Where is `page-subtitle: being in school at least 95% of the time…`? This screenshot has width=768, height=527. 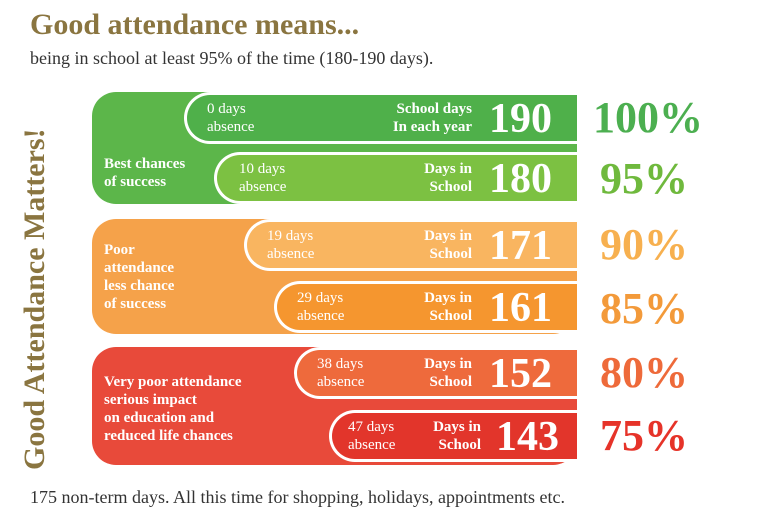
page-subtitle: being in school at least 95% of the time… is located at coordinates (232, 58).